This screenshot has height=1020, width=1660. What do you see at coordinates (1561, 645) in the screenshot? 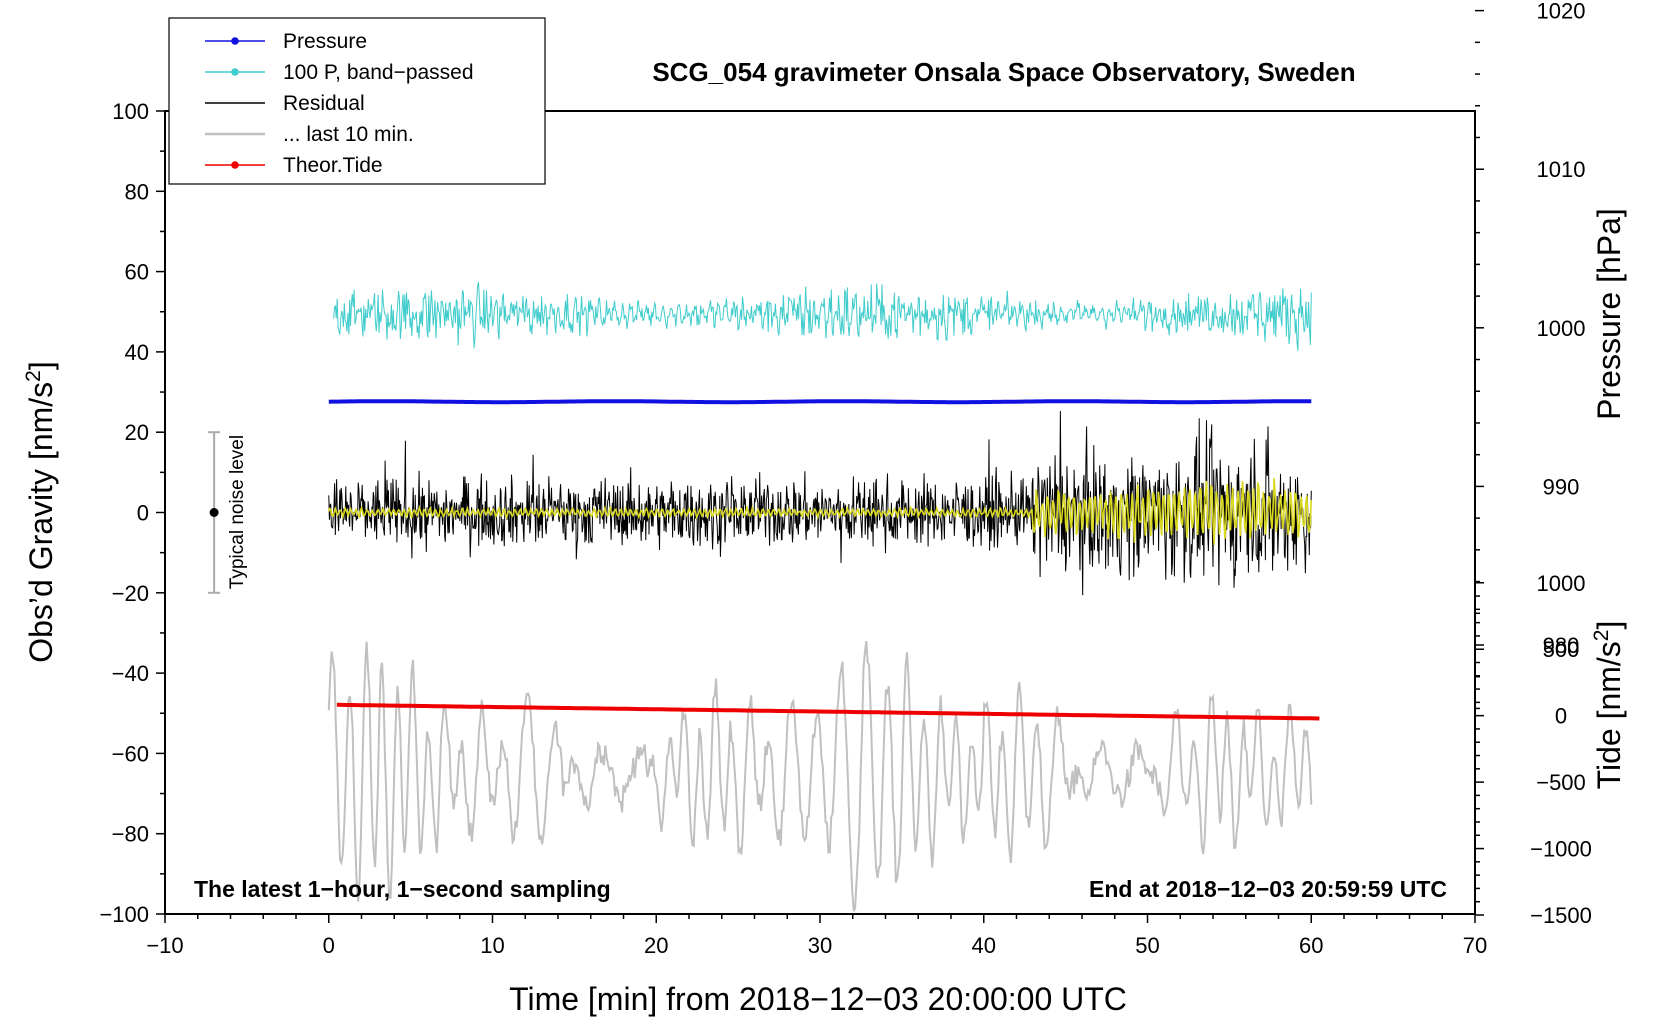
I see `pressure-tick-label: 980` at bounding box center [1561, 645].